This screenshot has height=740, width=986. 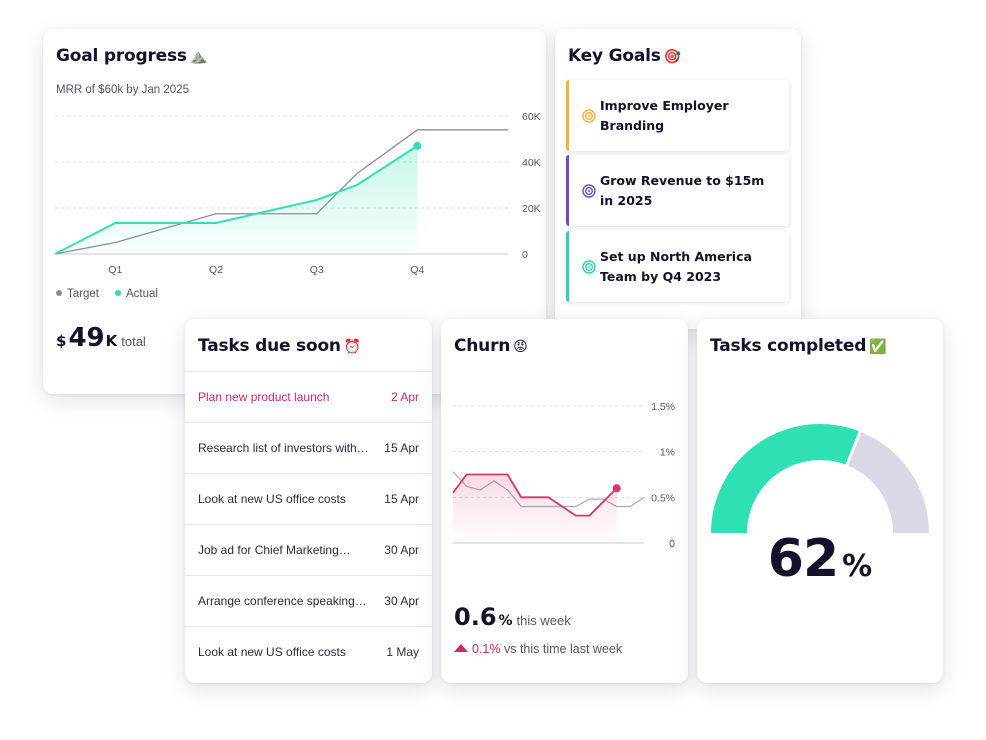 I want to click on actual-area, so click(x=236, y=199).